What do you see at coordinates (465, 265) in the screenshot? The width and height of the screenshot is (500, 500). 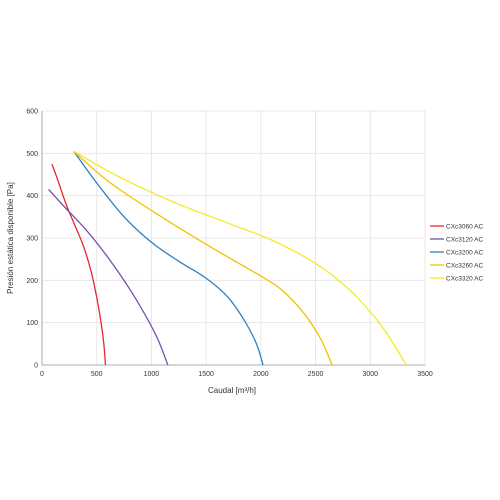 I see `legend-label: CXc3260 AC` at bounding box center [465, 265].